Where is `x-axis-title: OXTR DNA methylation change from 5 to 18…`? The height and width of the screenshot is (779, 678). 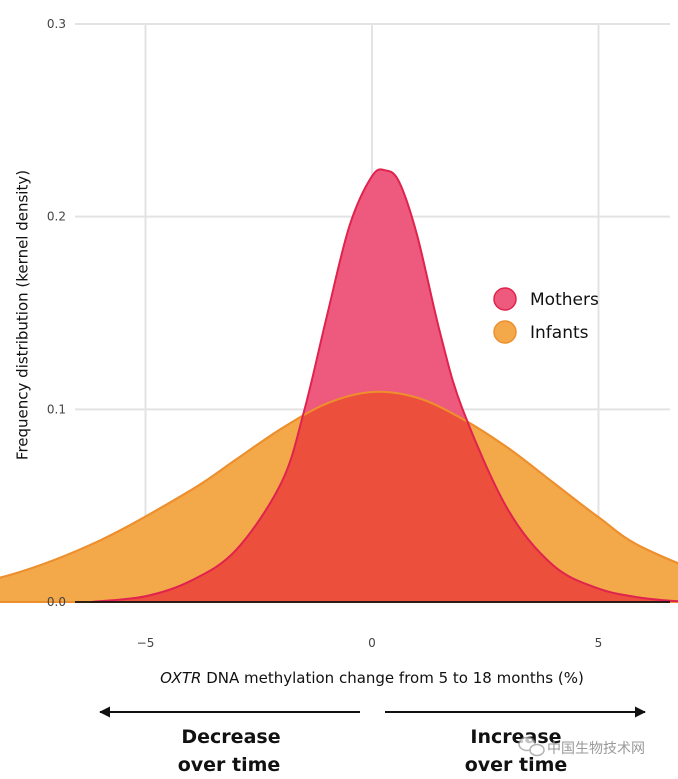 x-axis-title: OXTR DNA methylation change from 5 to 18… is located at coordinates (372, 678).